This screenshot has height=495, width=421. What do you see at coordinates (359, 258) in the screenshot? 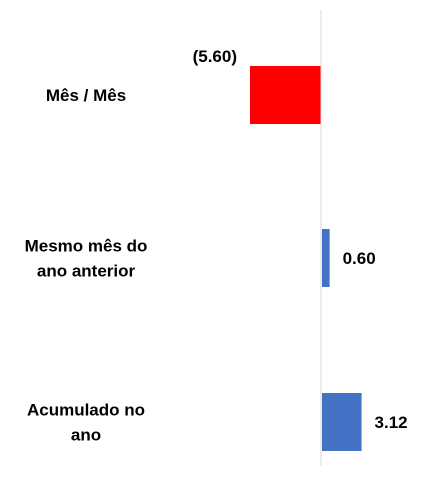
I see `data-label-1: 0.60` at bounding box center [359, 258].